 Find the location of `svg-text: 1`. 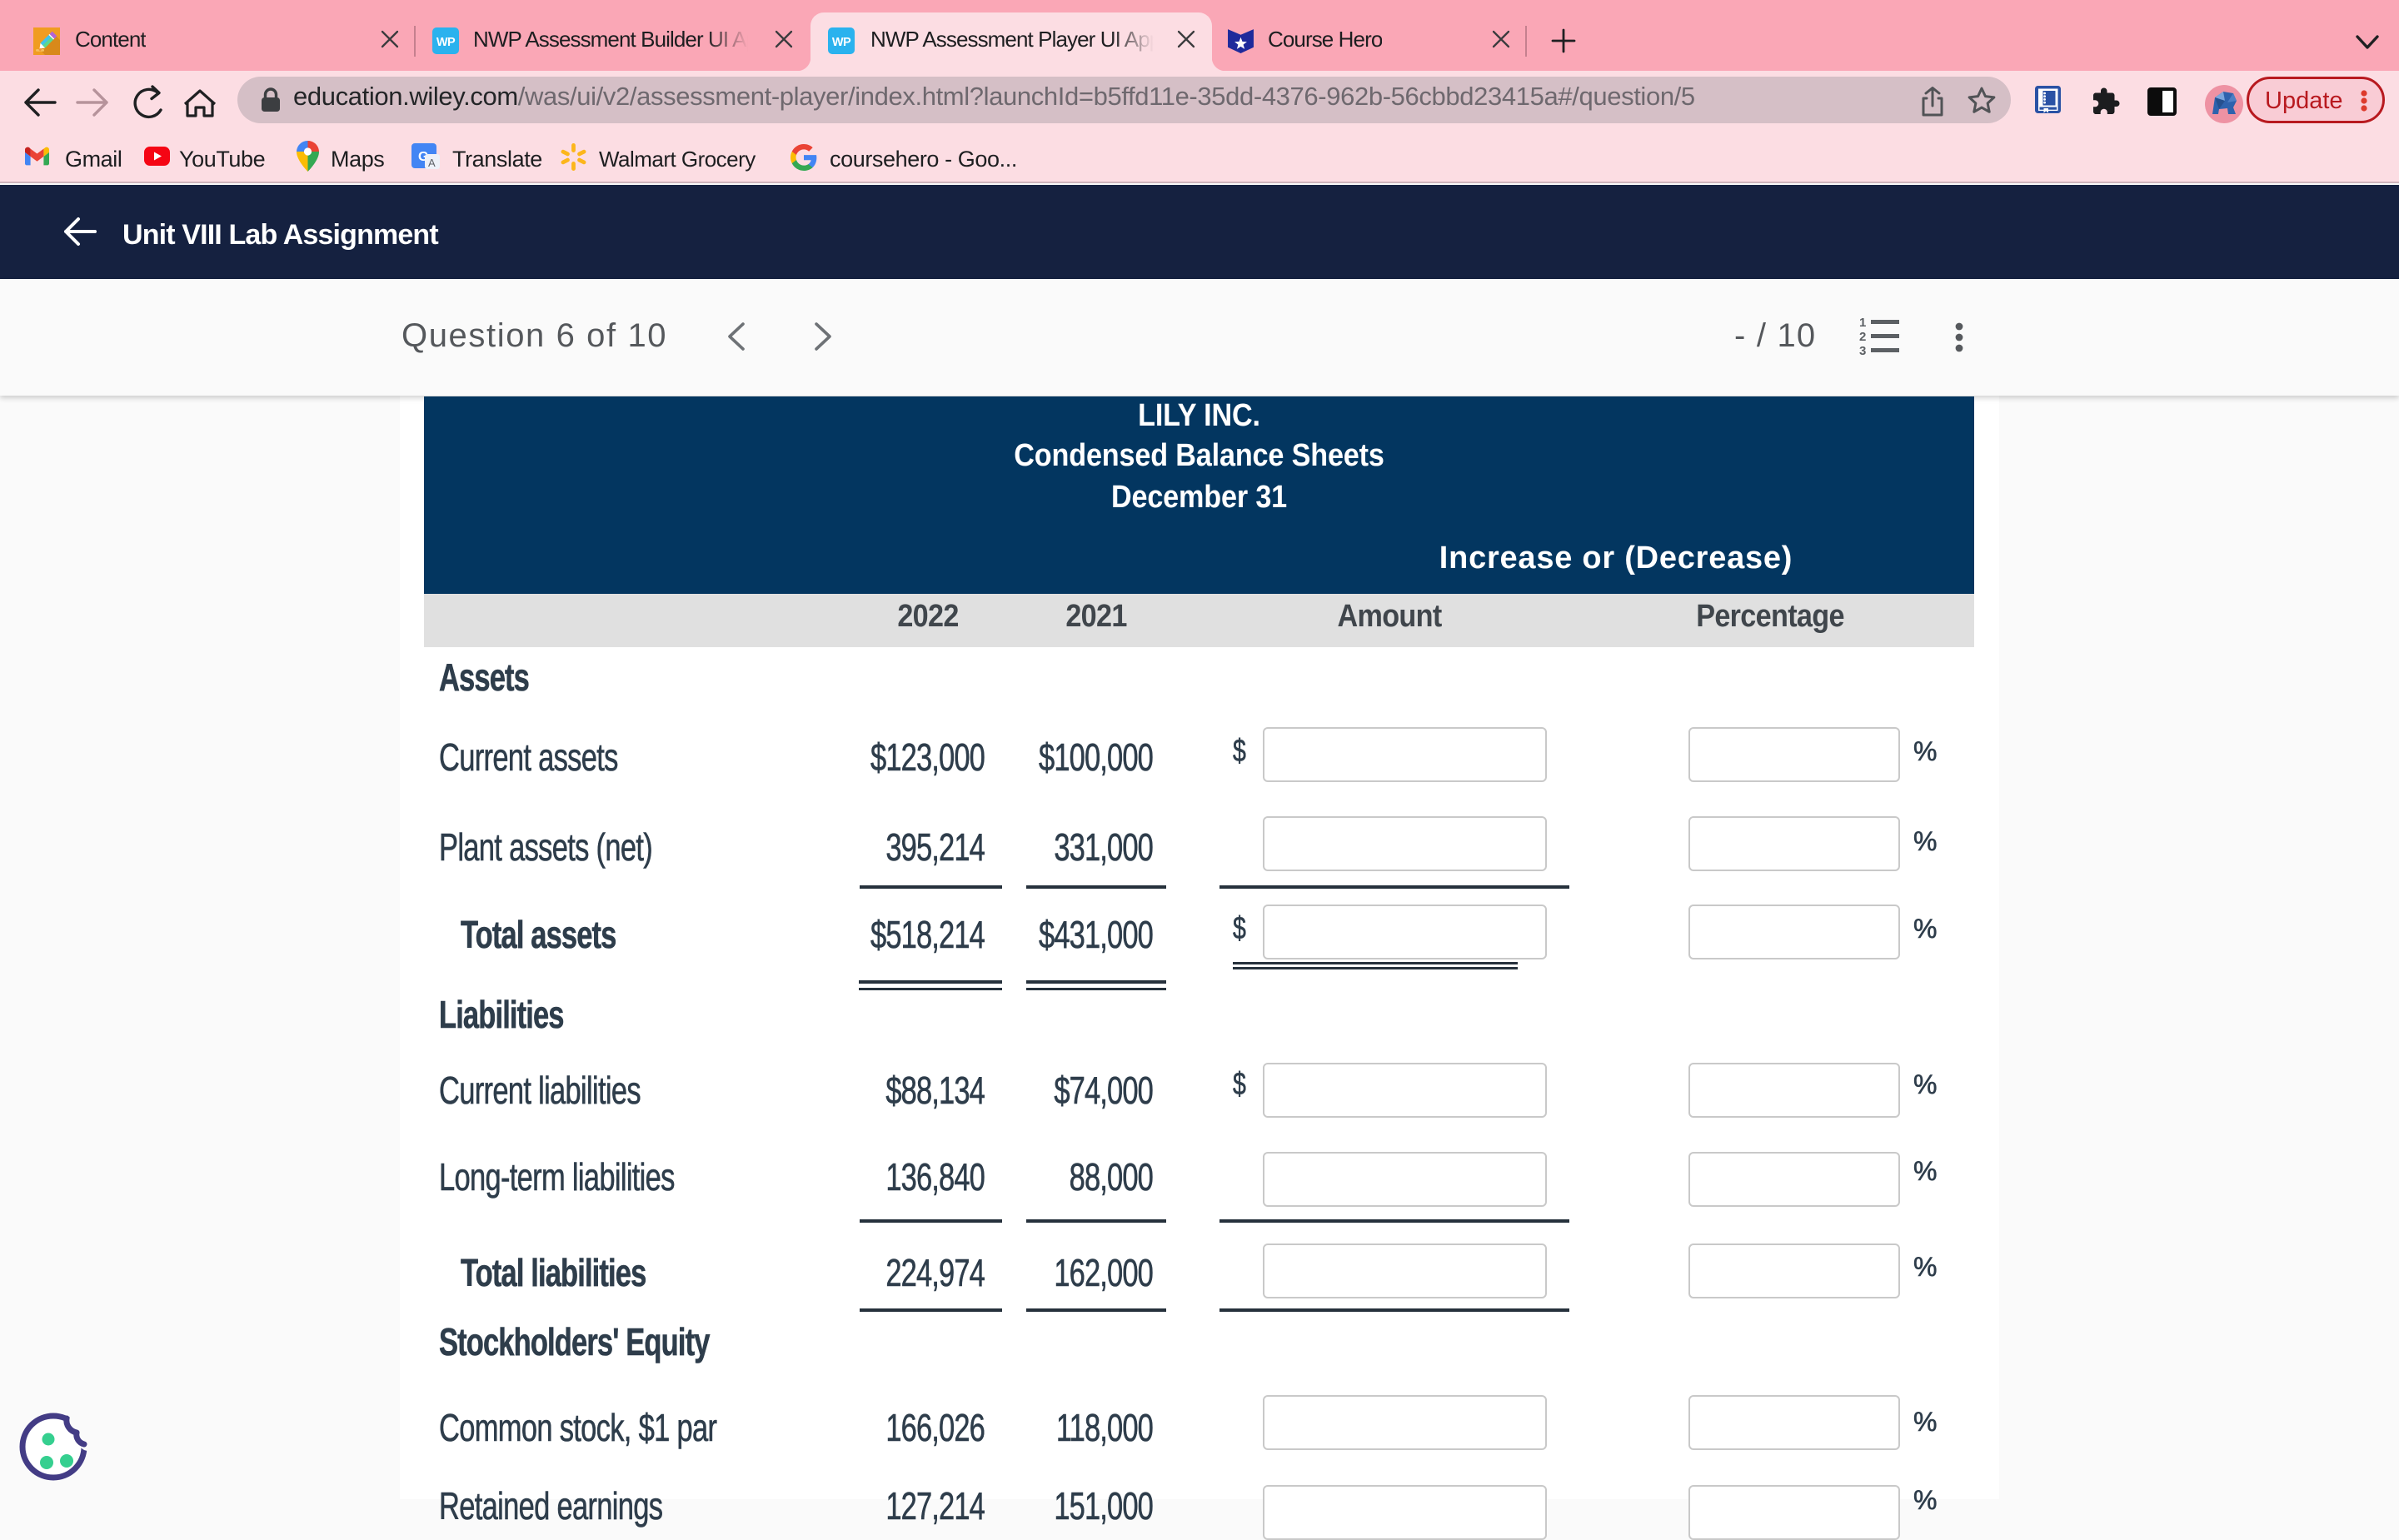

svg-text: 1 is located at coordinates (1862, 323).